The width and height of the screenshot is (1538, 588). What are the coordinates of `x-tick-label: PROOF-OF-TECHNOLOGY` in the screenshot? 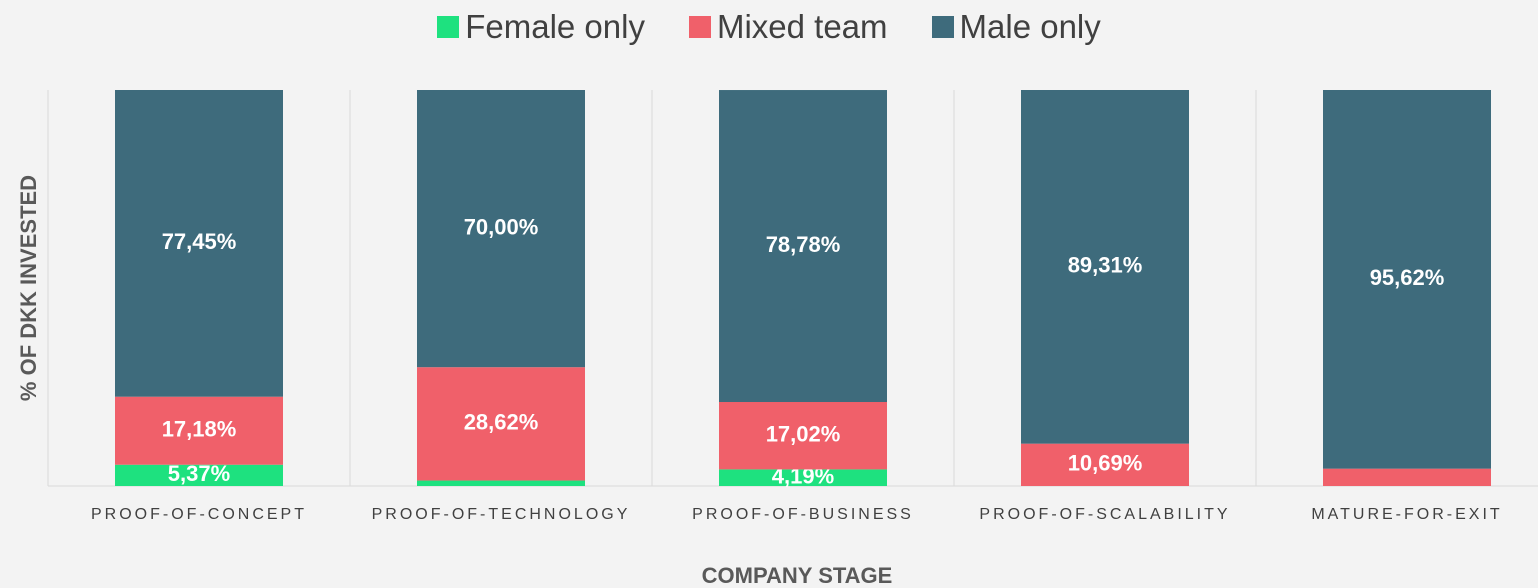 It's located at (501, 514).